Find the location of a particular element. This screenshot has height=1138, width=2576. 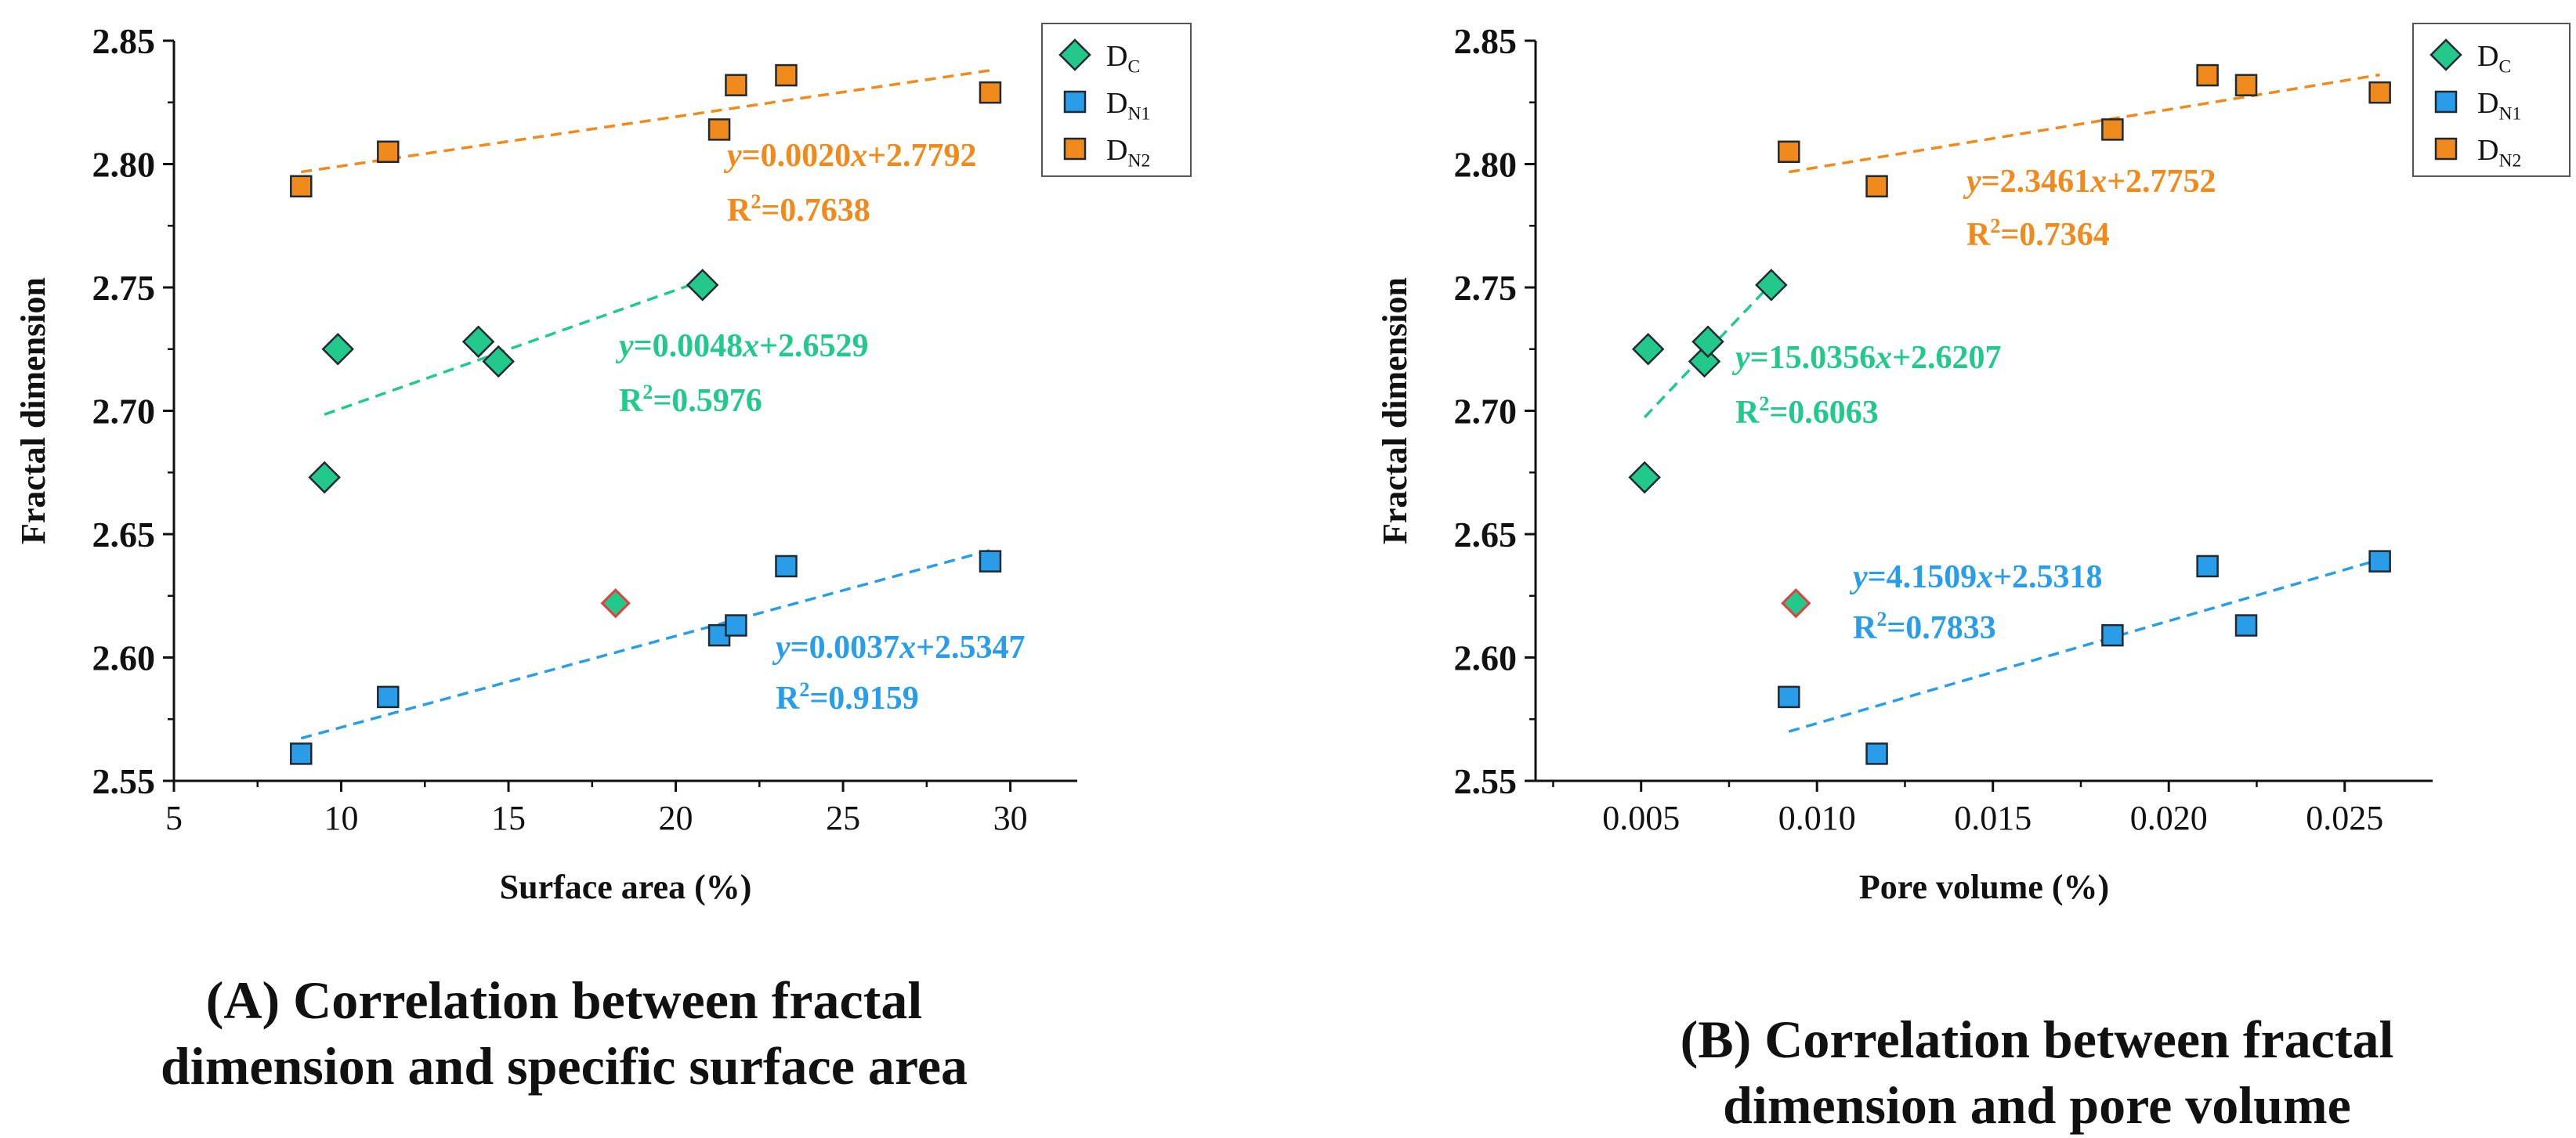

x-tick-label: 0.005 is located at coordinates (1641, 818).